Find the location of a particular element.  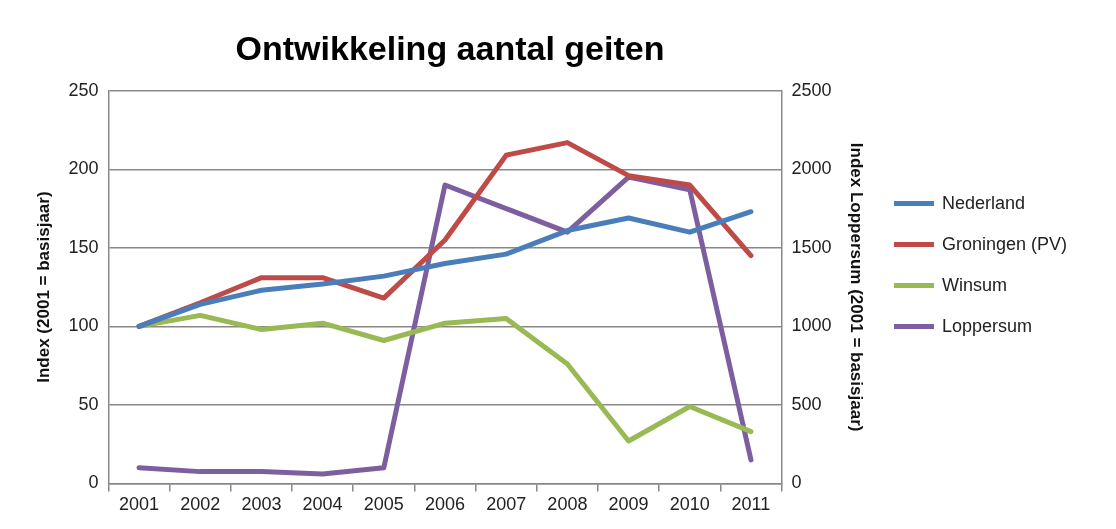

x-tick-label: 2003 is located at coordinates (261, 504).